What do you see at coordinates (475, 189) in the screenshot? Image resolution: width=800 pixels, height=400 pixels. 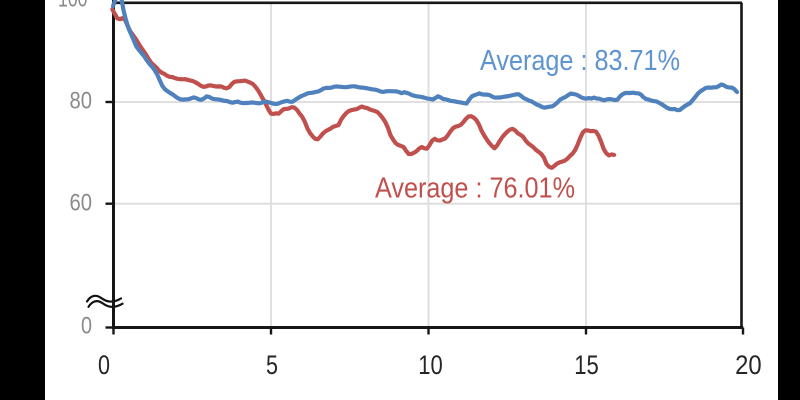 I see `svg-text: Average : 76.01%` at bounding box center [475, 189].